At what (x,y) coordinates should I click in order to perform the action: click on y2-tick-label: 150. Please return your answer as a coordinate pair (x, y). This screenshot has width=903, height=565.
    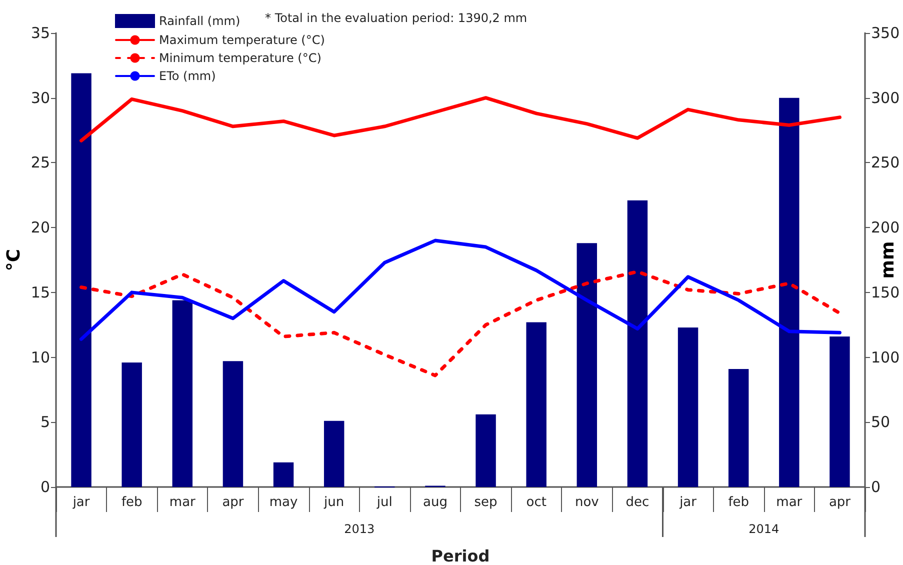
    Looking at the image, I should click on (885, 292).